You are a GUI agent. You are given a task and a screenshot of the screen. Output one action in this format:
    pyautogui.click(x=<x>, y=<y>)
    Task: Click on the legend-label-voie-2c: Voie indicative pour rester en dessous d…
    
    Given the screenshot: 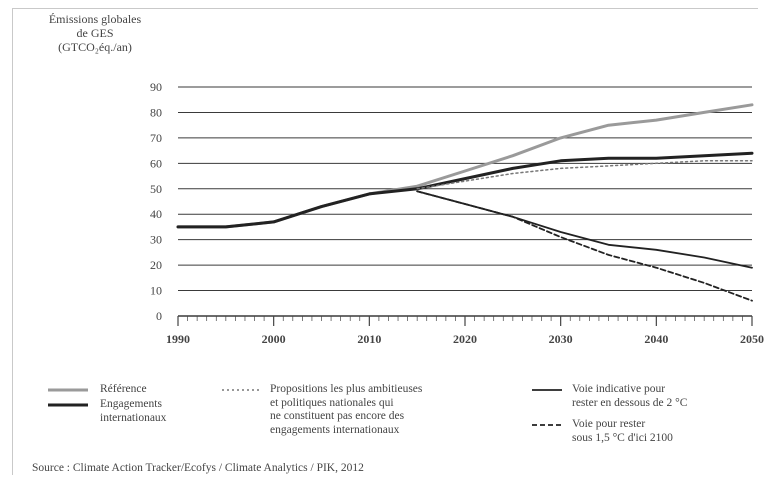 What is the action you would take?
    pyautogui.click(x=629, y=396)
    